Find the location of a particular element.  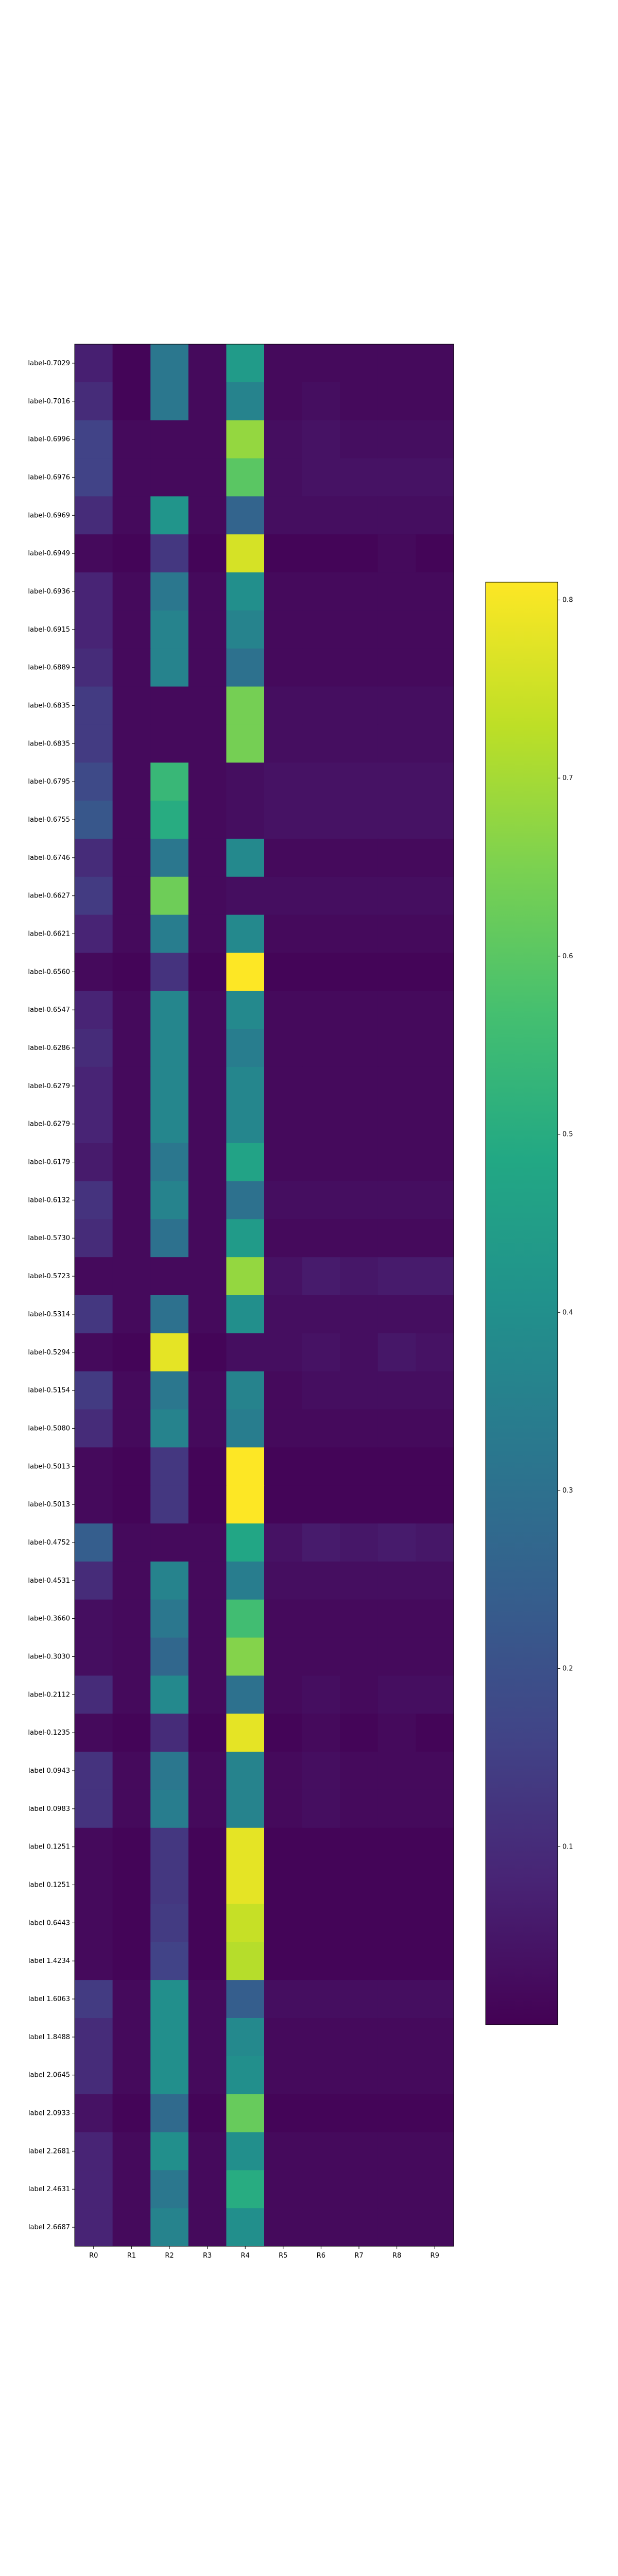

colorbar: 0.1 0.2 0.3 0.4 0.5 0.6 0.7 0.8 is located at coordinates (529, 1303).